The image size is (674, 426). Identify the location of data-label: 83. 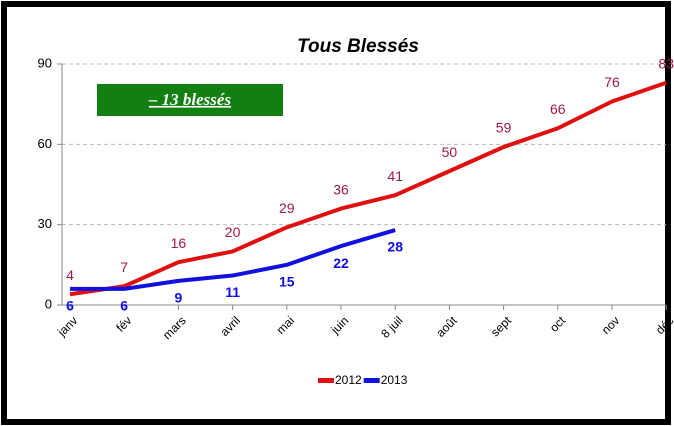
(666, 63).